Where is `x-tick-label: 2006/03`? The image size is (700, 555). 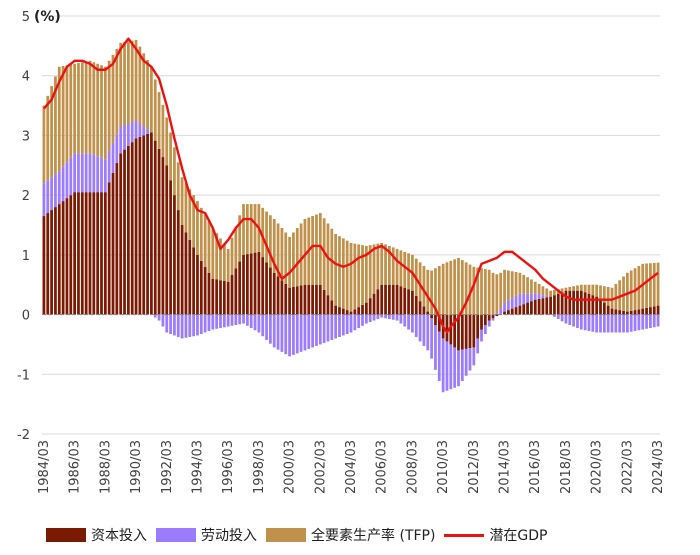
x-tick-label: 2006/03 is located at coordinates (382, 467).